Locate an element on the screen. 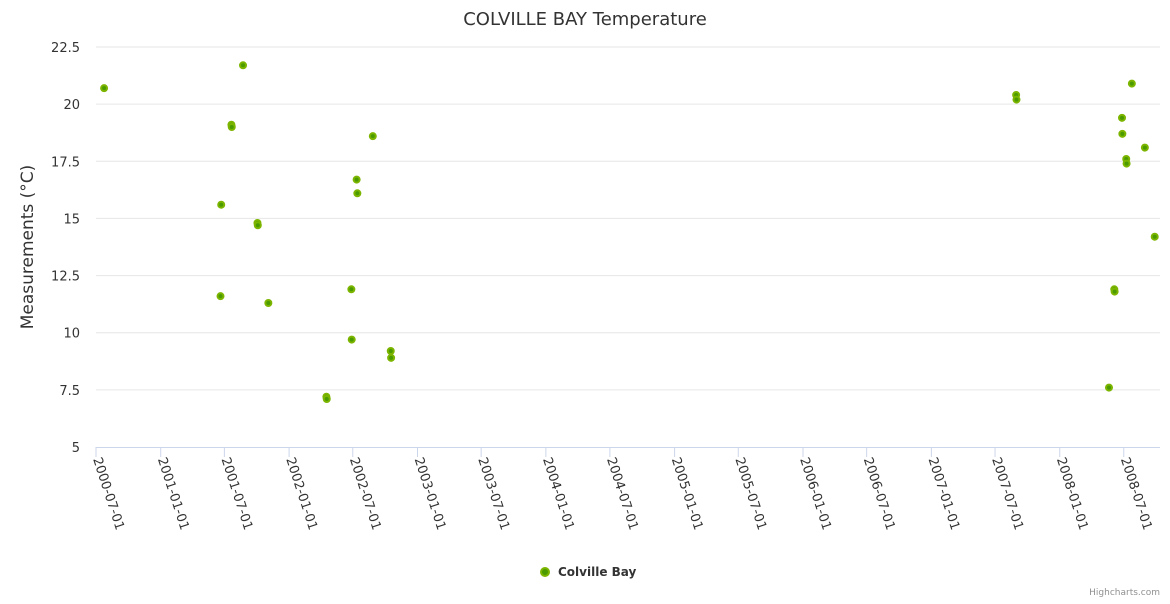  x-tick-label: 2007-07-01 is located at coordinates (1007, 494).